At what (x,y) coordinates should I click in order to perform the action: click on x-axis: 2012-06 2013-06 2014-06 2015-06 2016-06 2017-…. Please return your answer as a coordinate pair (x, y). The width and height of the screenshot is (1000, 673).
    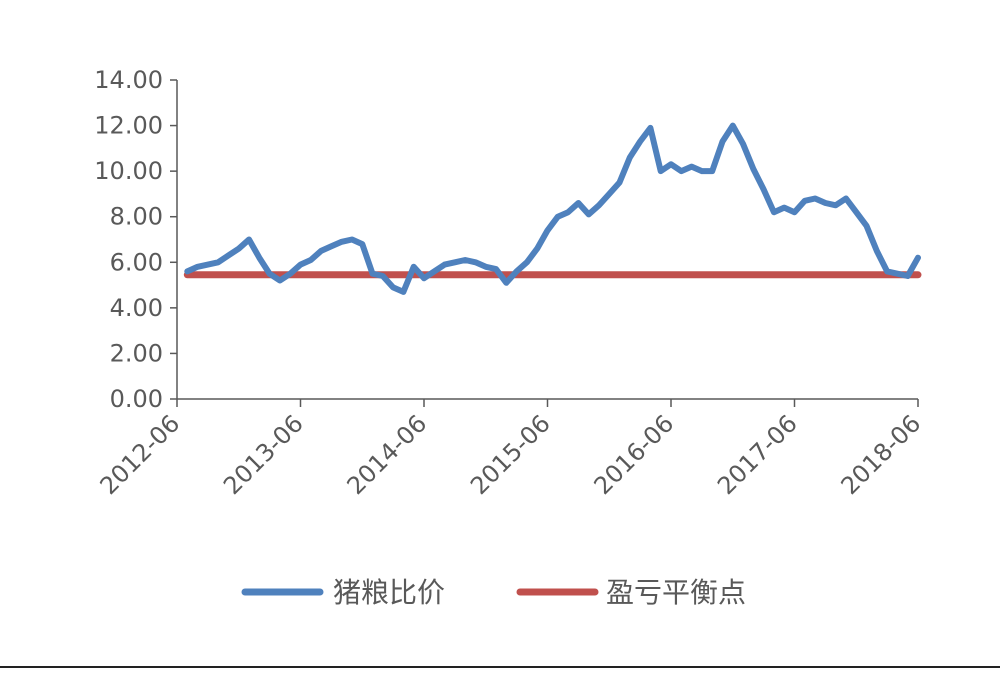
    Looking at the image, I should click on (511, 449).